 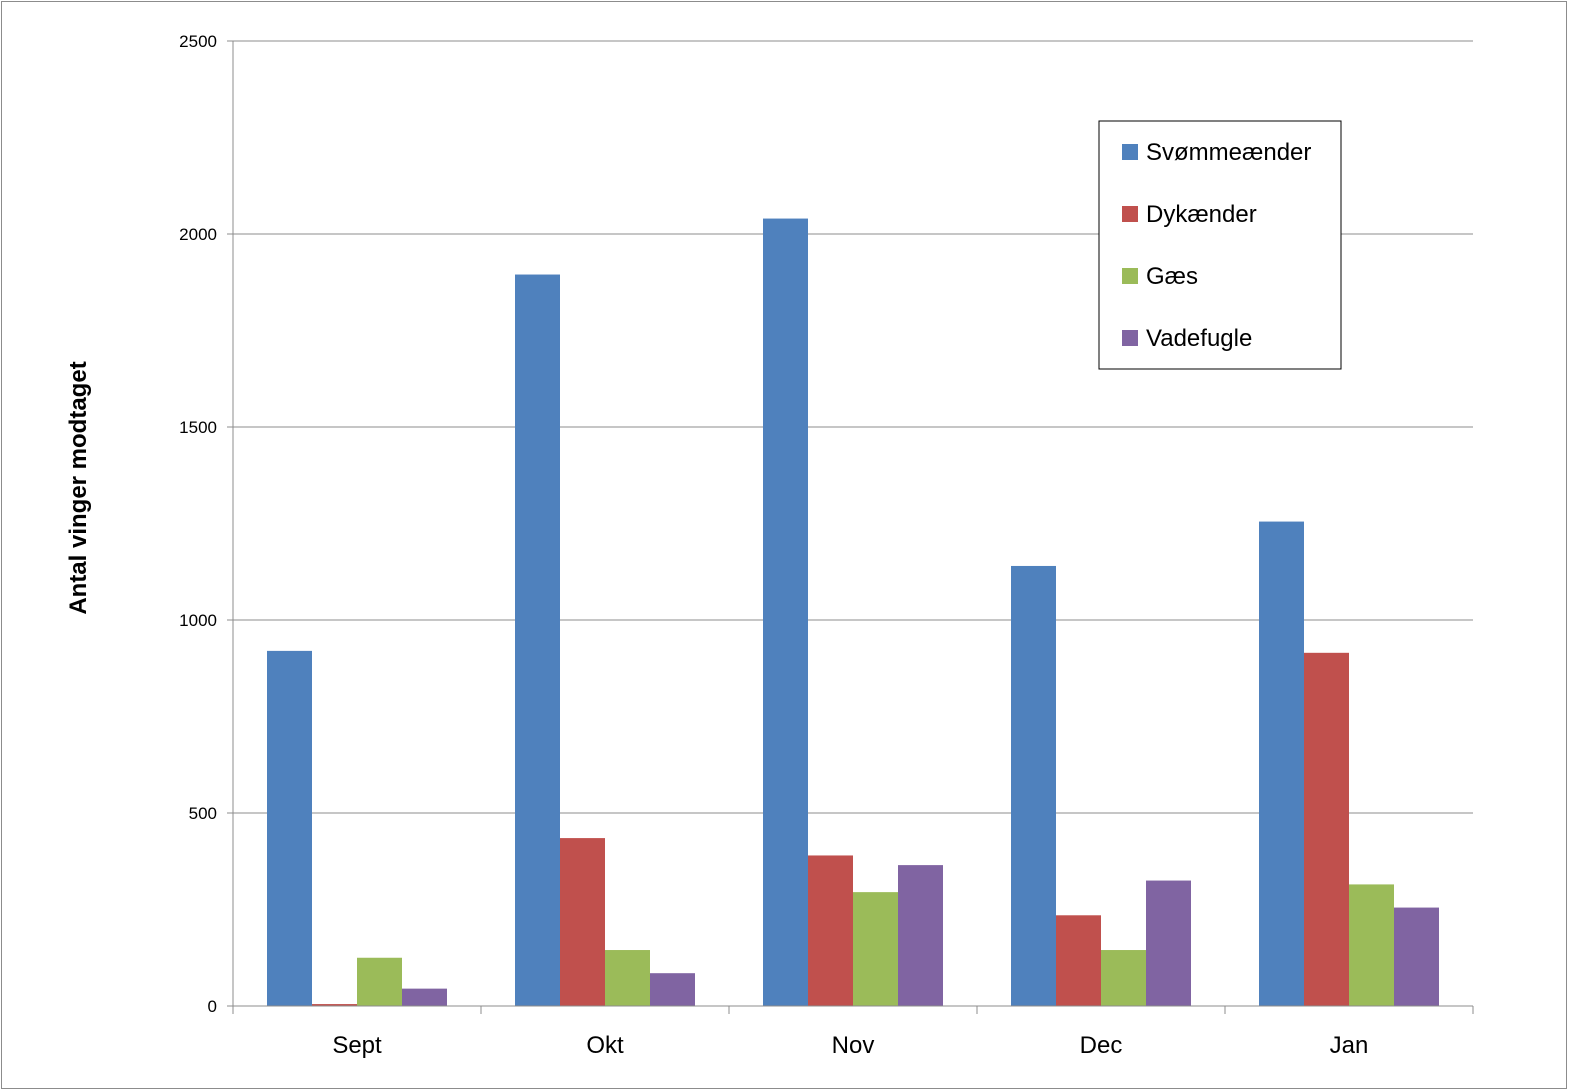 I want to click on y-tick-label: 1500, so click(x=198, y=427).